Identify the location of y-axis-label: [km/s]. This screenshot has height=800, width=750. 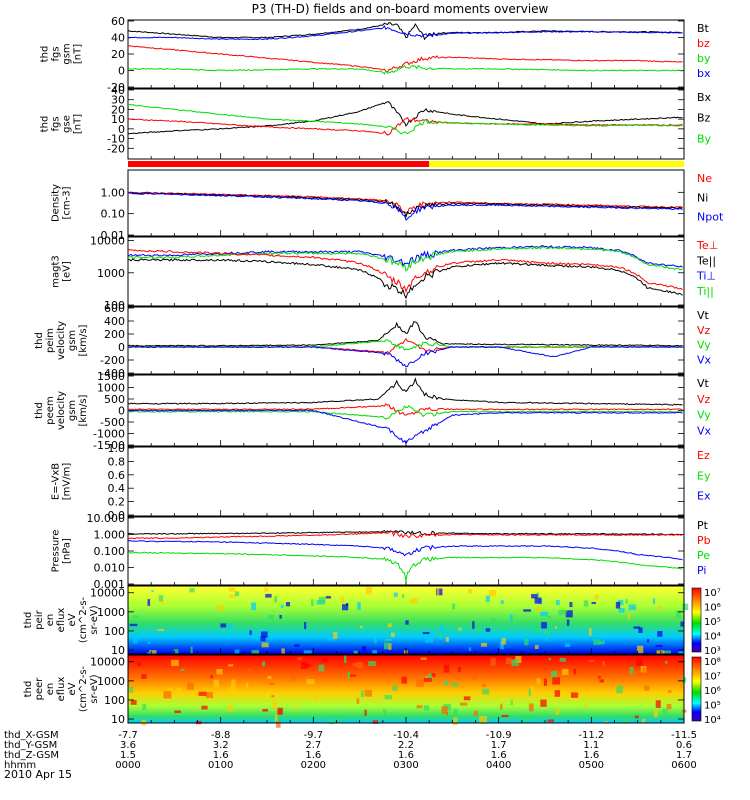
(83, 340).